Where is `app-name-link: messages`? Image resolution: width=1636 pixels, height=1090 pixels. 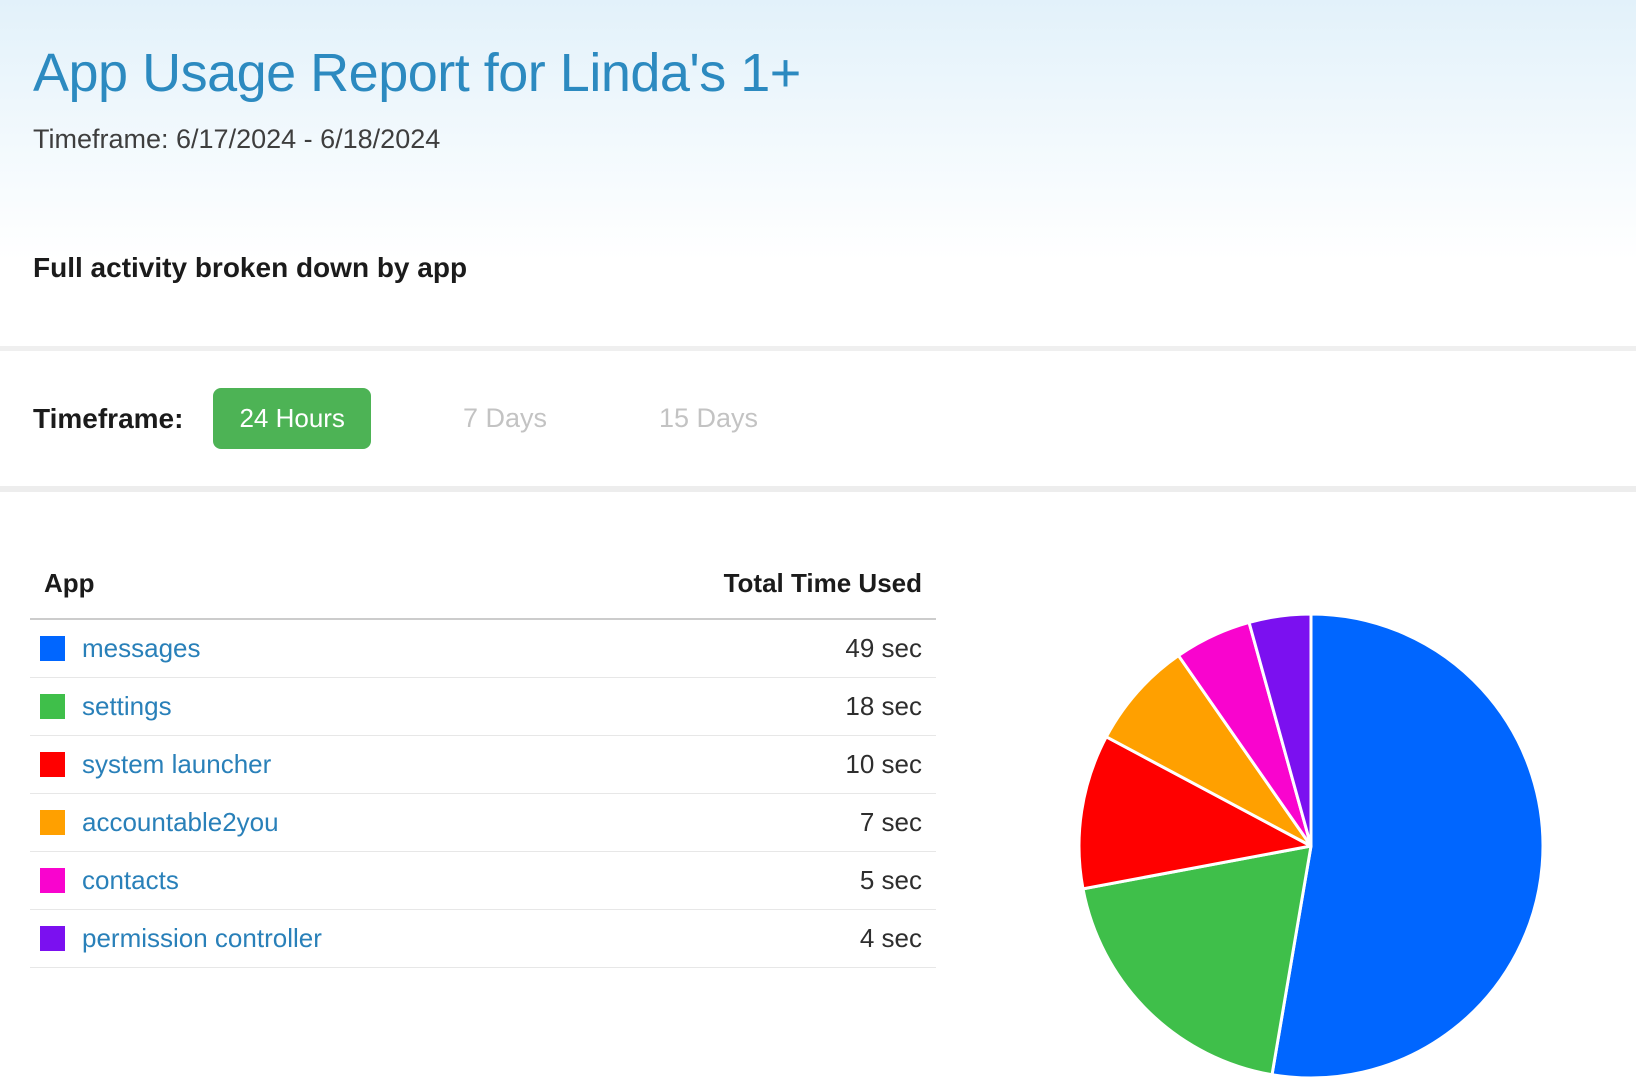
app-name-link: messages is located at coordinates (141, 648).